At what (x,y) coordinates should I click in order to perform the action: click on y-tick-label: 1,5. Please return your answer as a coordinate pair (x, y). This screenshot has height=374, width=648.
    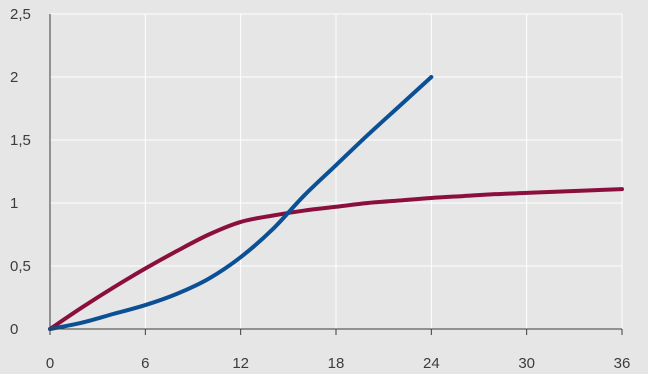
    Looking at the image, I should click on (20, 140).